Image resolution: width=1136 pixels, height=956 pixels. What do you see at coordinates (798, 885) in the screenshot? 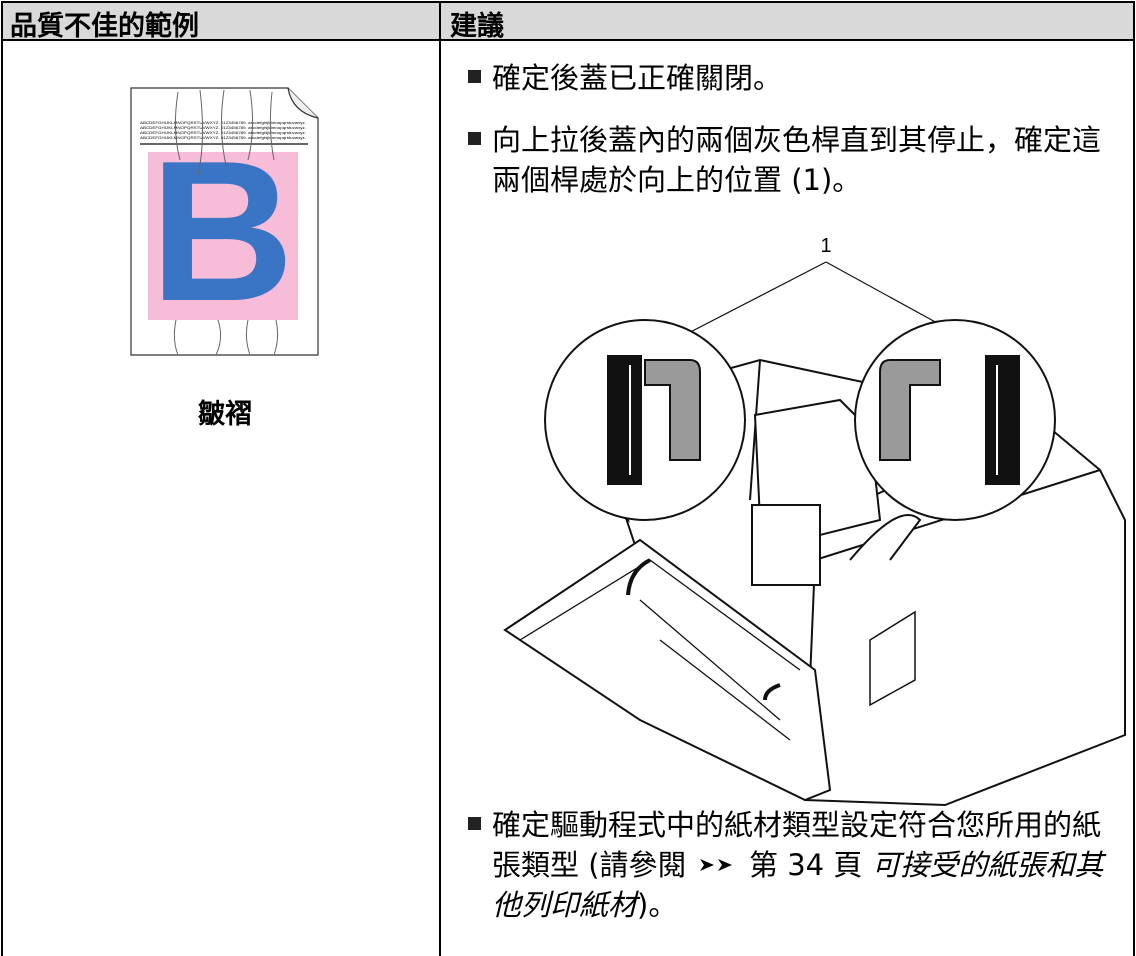
I see `link-text: 可接受的紙張和其他列印紙材` at bounding box center [798, 885].